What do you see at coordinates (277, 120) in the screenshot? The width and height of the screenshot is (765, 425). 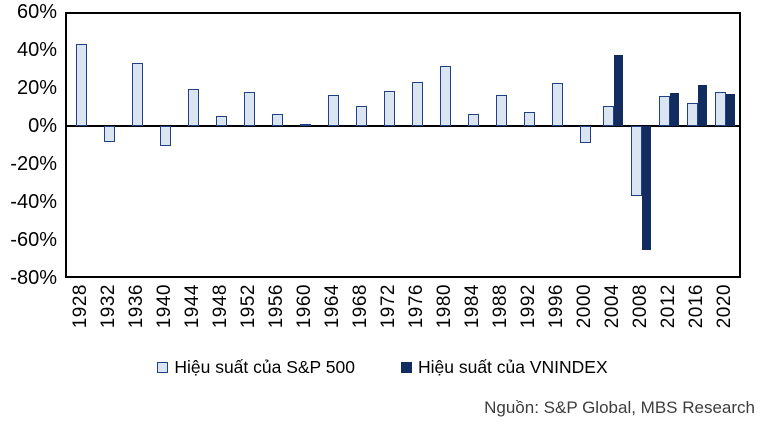 I see `bar-sp500-1956` at bounding box center [277, 120].